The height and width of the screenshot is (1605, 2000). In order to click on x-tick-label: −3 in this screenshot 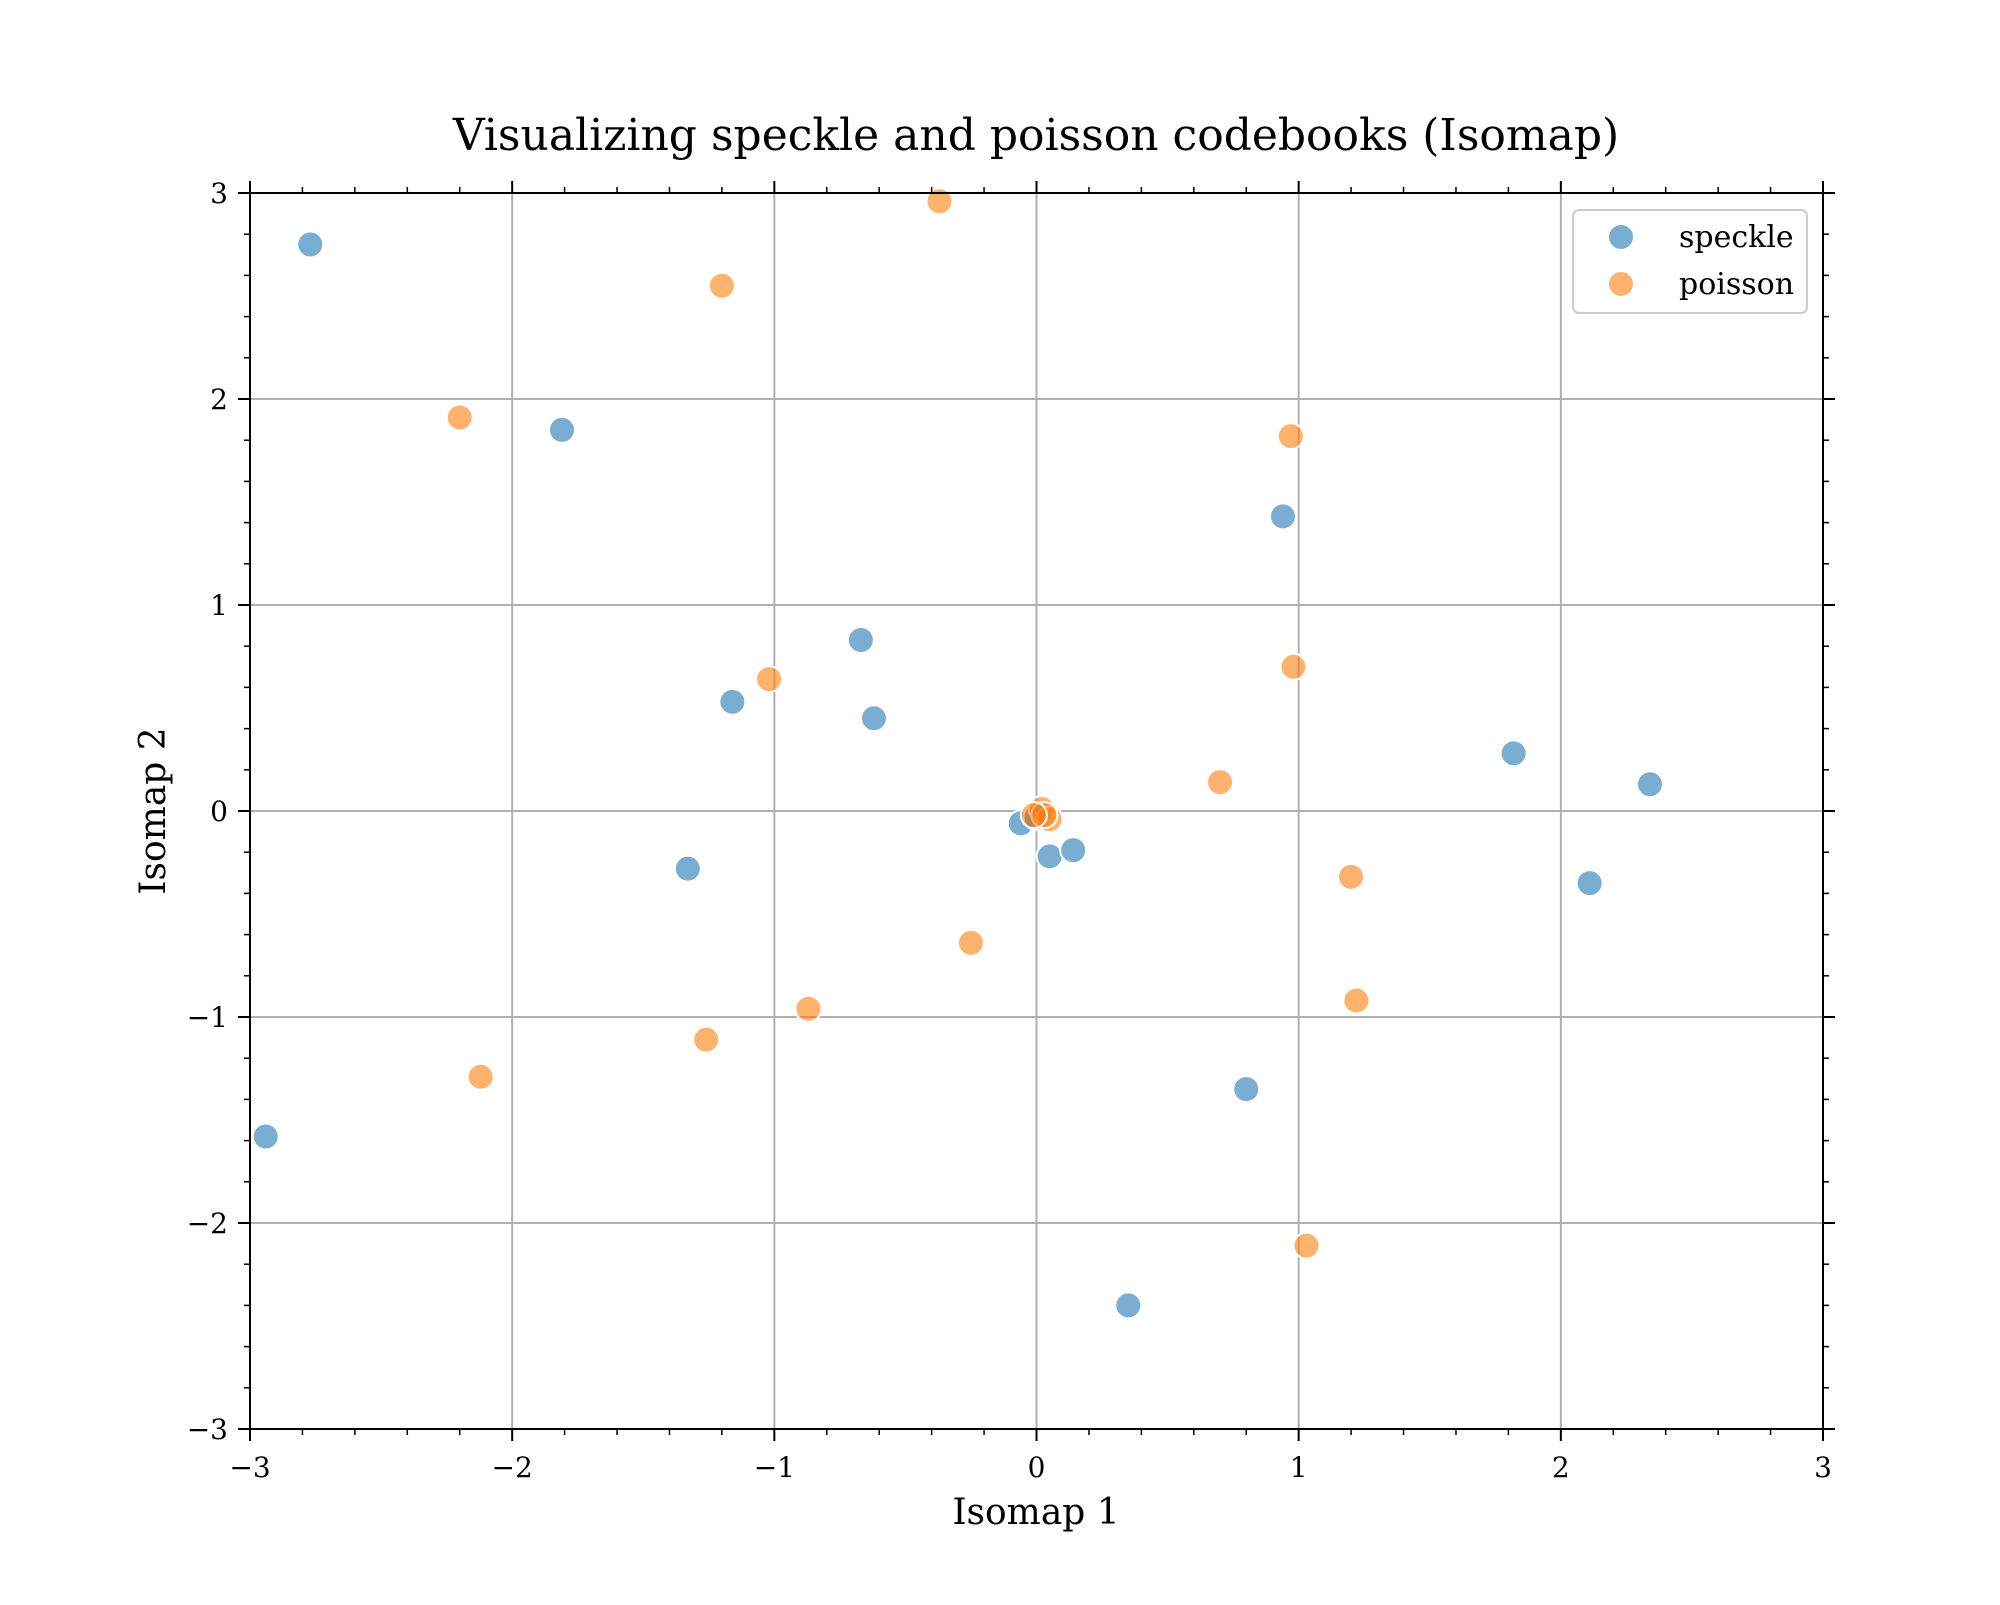, I will do `click(249, 1467)`.